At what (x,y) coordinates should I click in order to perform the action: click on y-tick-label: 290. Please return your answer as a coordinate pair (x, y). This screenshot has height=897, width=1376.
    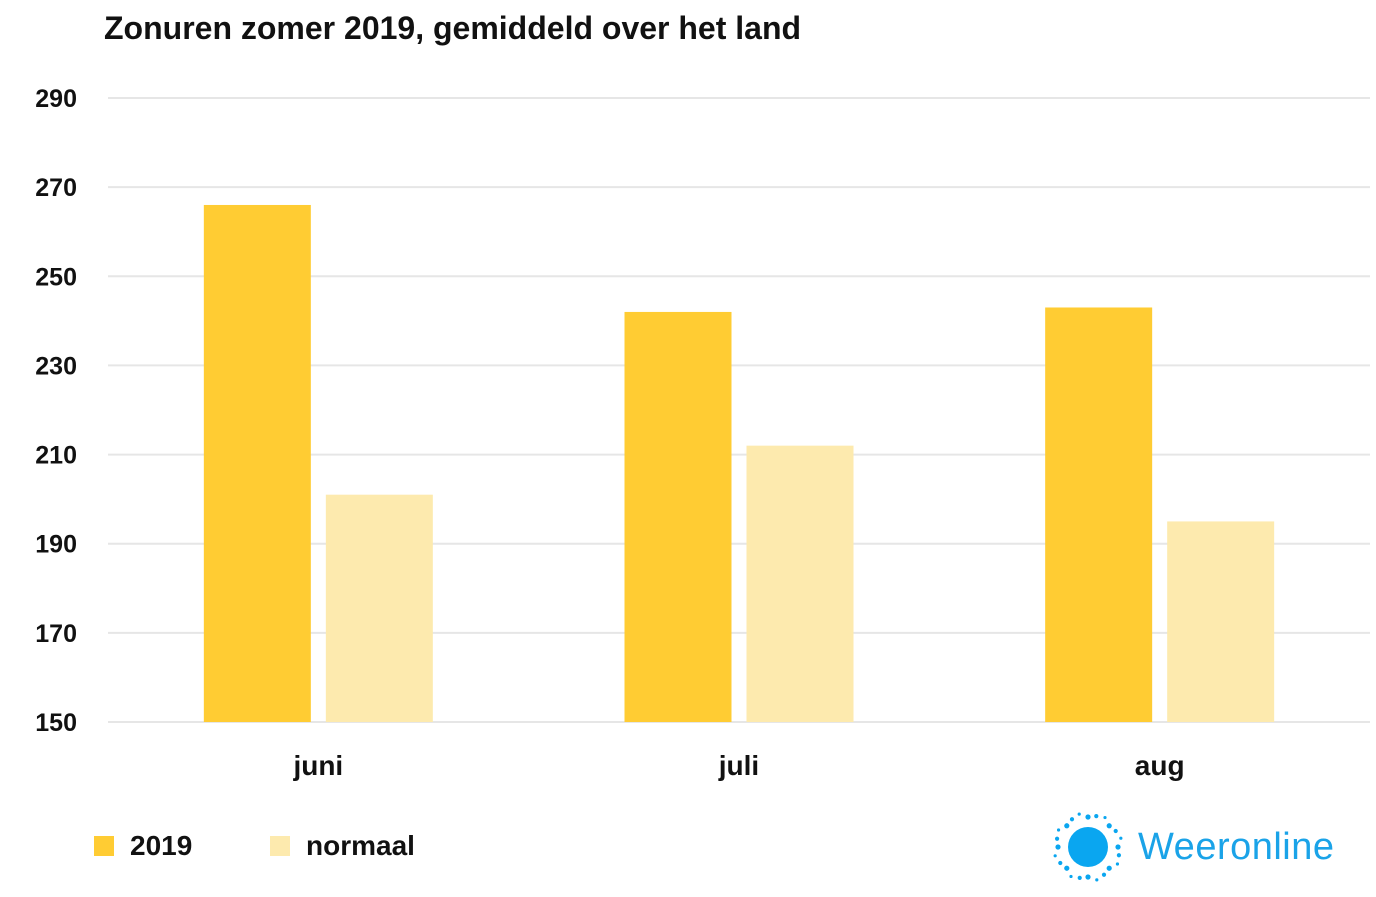
    Looking at the image, I should click on (56, 99).